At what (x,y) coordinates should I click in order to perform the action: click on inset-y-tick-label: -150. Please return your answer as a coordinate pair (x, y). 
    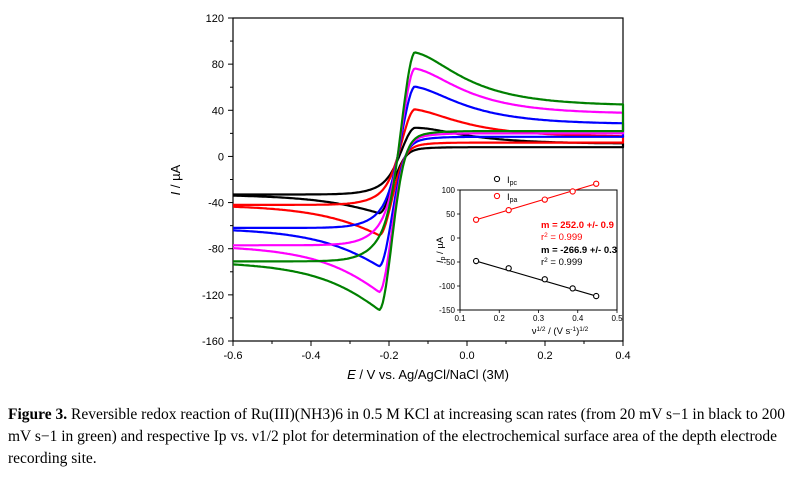
    Looking at the image, I should click on (447, 310).